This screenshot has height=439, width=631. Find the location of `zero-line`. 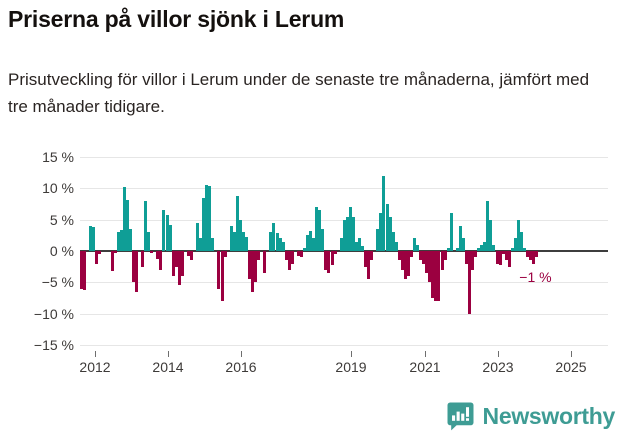

zero-line is located at coordinates (344, 251).